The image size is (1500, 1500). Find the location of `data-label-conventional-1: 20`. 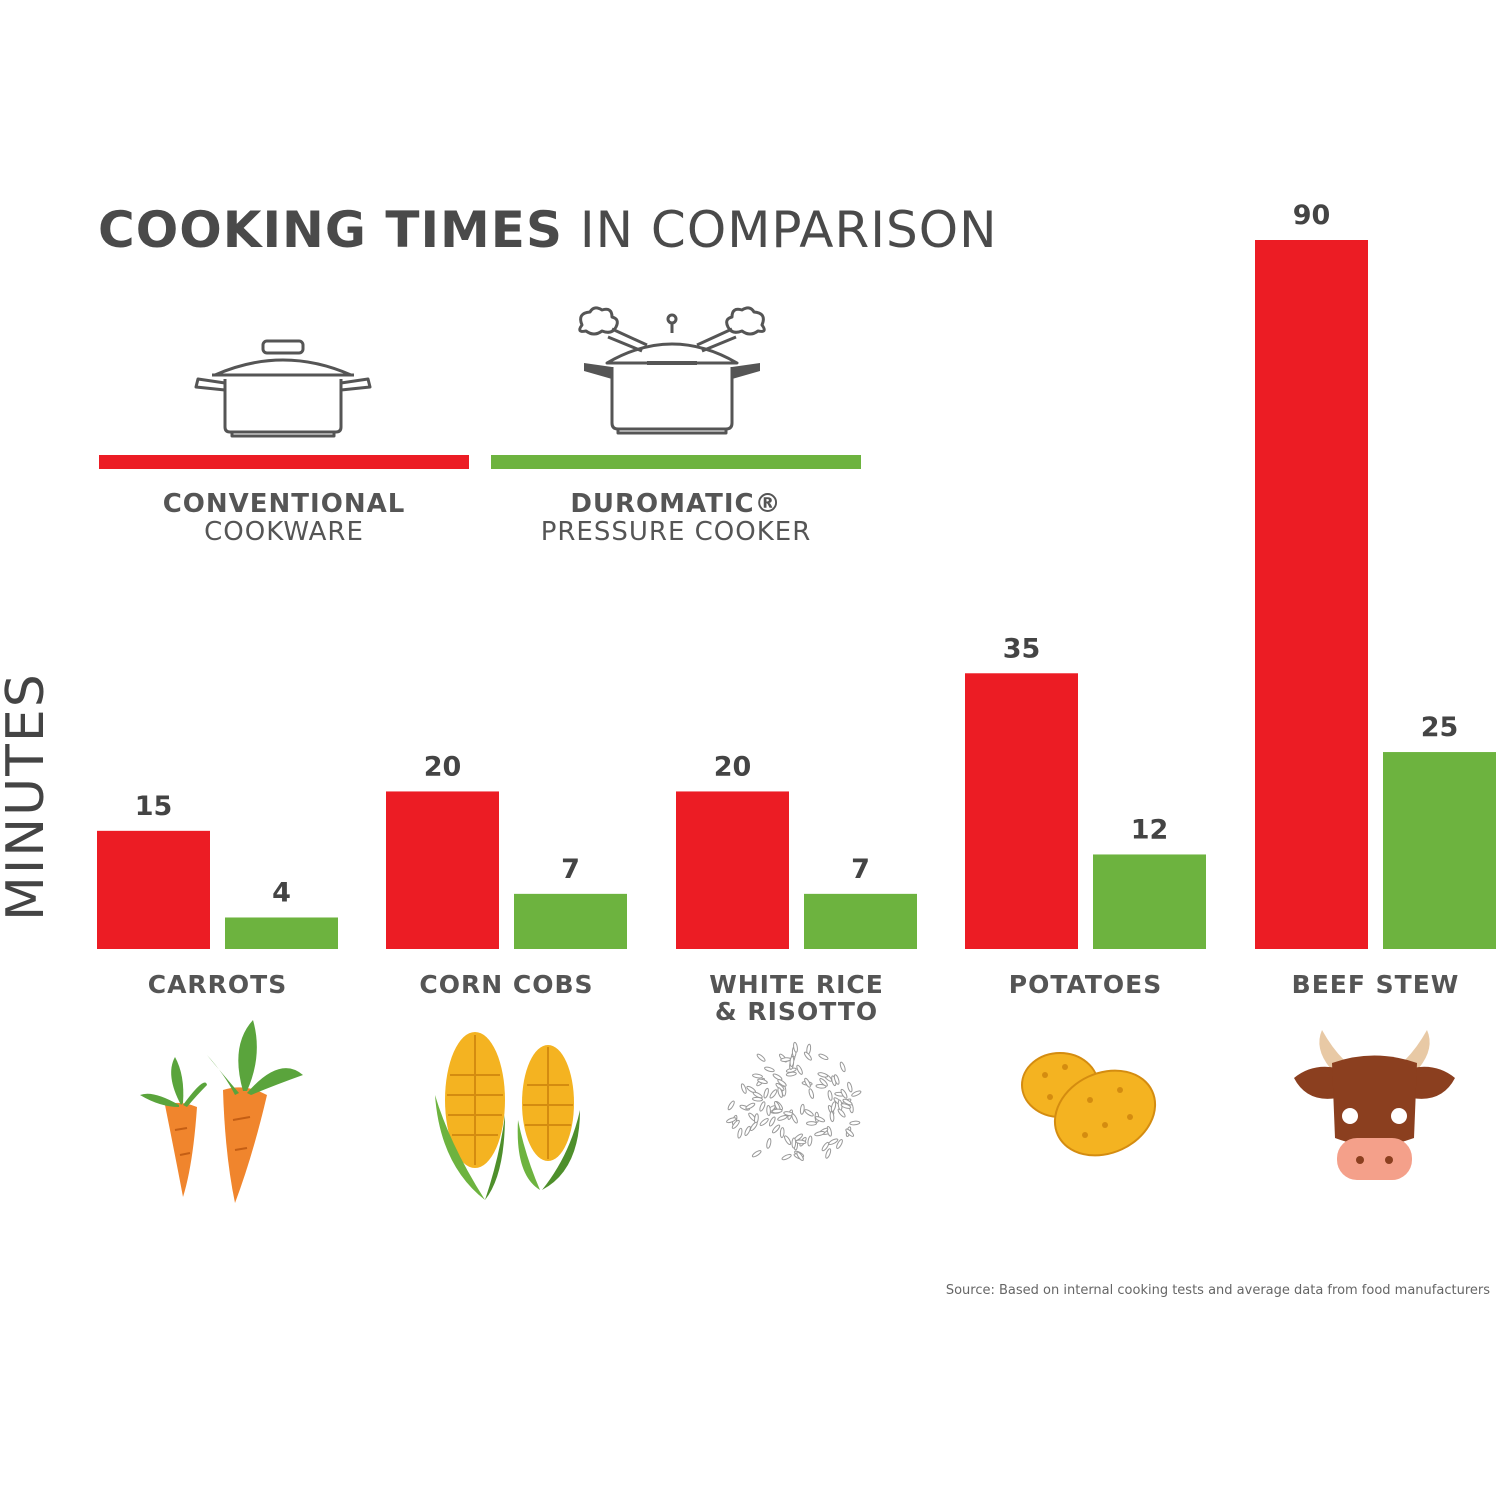

data-label-conventional-1: 20 is located at coordinates (443, 766).